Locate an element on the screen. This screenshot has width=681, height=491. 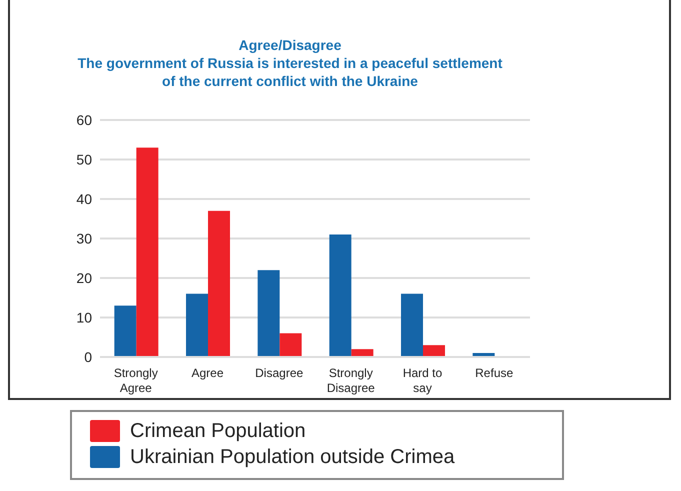
y-tick-label: 40 is located at coordinates (84, 198).